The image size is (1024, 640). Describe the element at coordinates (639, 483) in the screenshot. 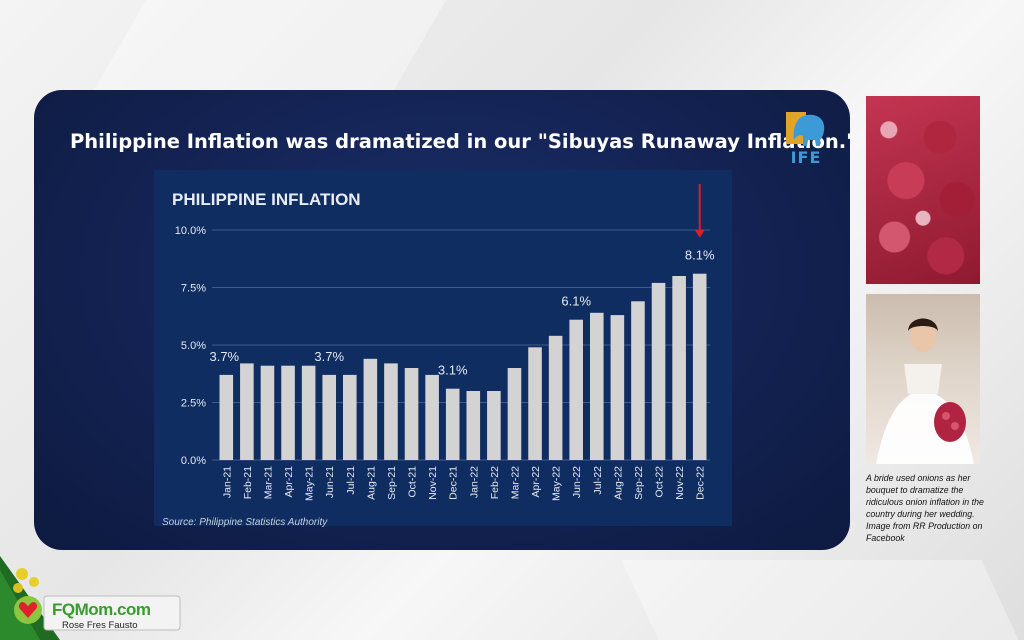

I see `x-tick-label: Sep-22` at that location.